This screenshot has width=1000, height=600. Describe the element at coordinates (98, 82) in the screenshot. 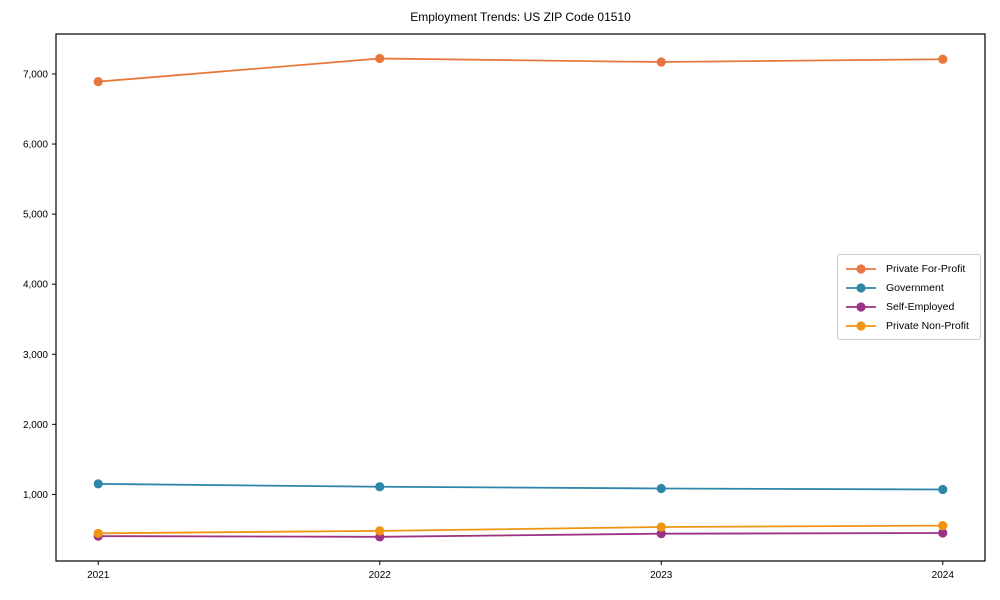

I see `data-point-private-for-profit-2021` at that location.